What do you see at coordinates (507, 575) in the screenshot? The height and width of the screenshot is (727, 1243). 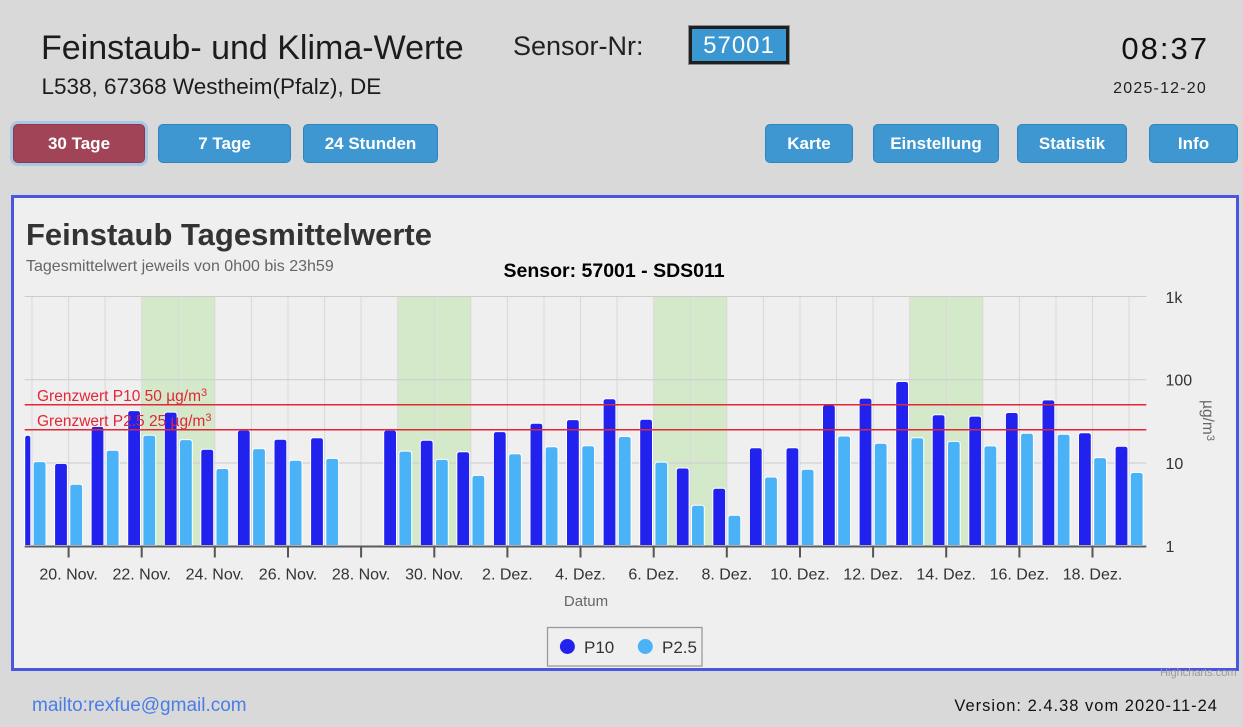 I see `svg-text: 2. Dez.` at bounding box center [507, 575].